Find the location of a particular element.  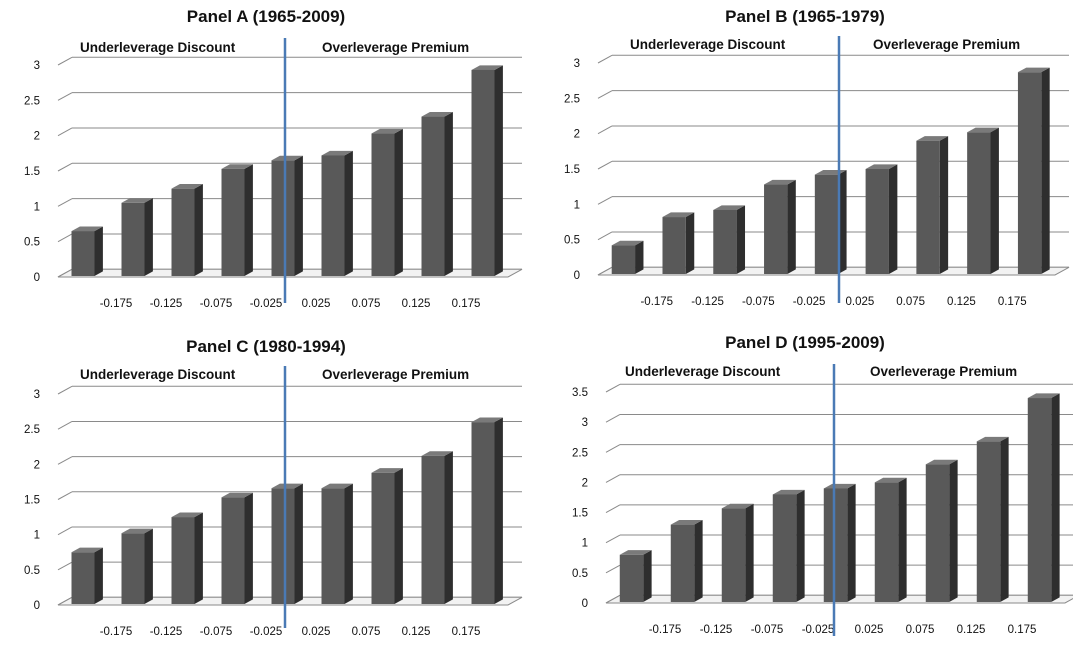

x-tick-label: 0.025 is located at coordinates (869, 630).